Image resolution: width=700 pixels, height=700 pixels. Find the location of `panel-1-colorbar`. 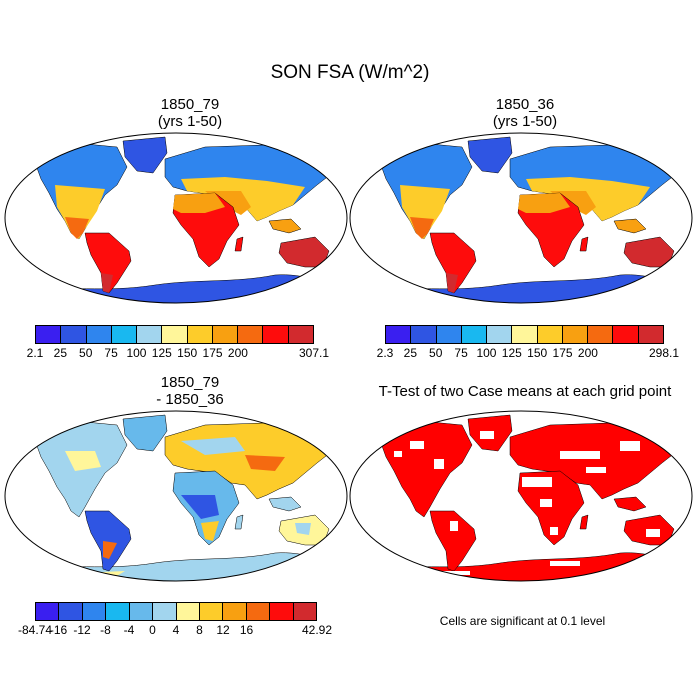

panel-1-colorbar is located at coordinates (174, 334).